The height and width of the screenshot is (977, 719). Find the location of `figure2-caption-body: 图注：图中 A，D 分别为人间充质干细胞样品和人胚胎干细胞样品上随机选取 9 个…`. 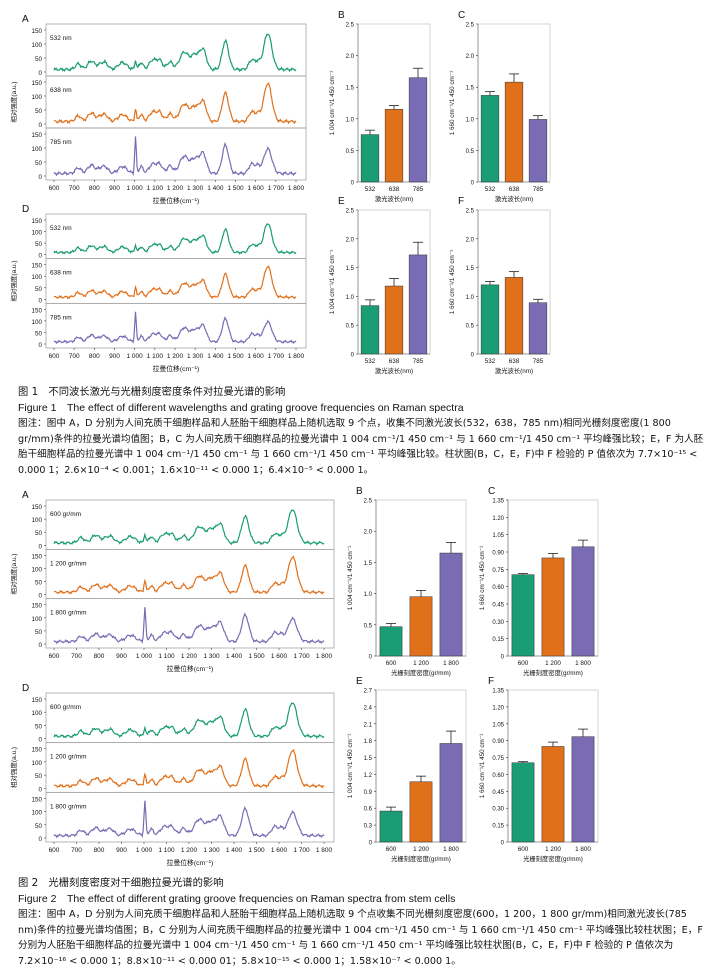

figure2-caption-body: 图注：图中 A，D 分别为人间充质干细胞样品和人胚胎干细胞样品上随机选取 9 个… is located at coordinates (360, 938).